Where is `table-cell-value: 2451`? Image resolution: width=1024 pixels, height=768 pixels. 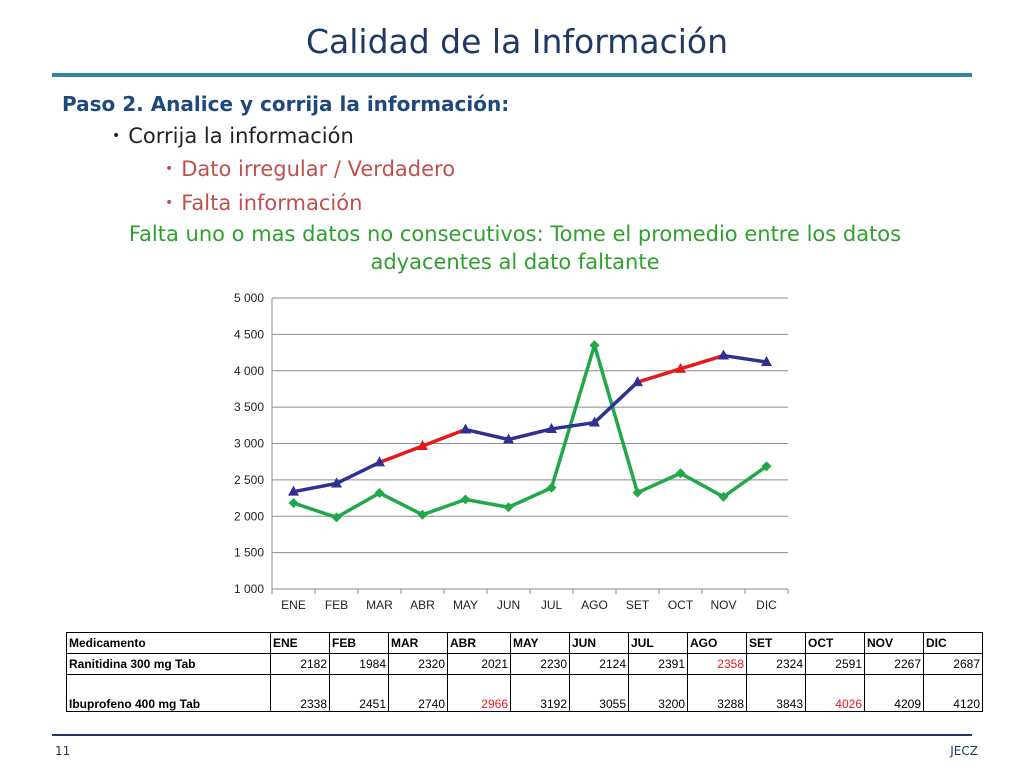
table-cell-value: 2451 is located at coordinates (359, 693).